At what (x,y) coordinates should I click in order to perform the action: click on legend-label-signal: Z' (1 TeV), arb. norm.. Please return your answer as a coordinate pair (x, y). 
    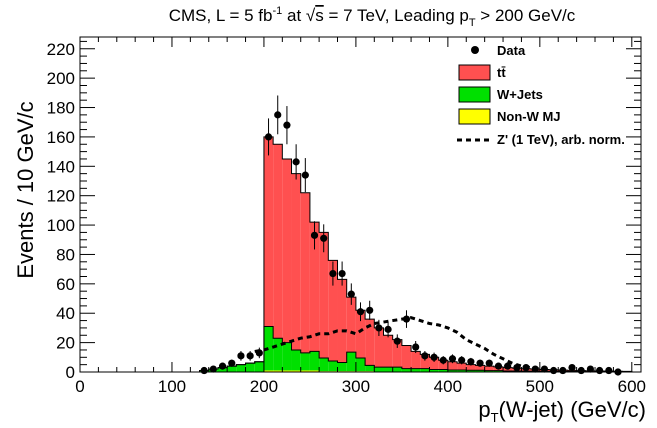
    Looking at the image, I should click on (561, 139).